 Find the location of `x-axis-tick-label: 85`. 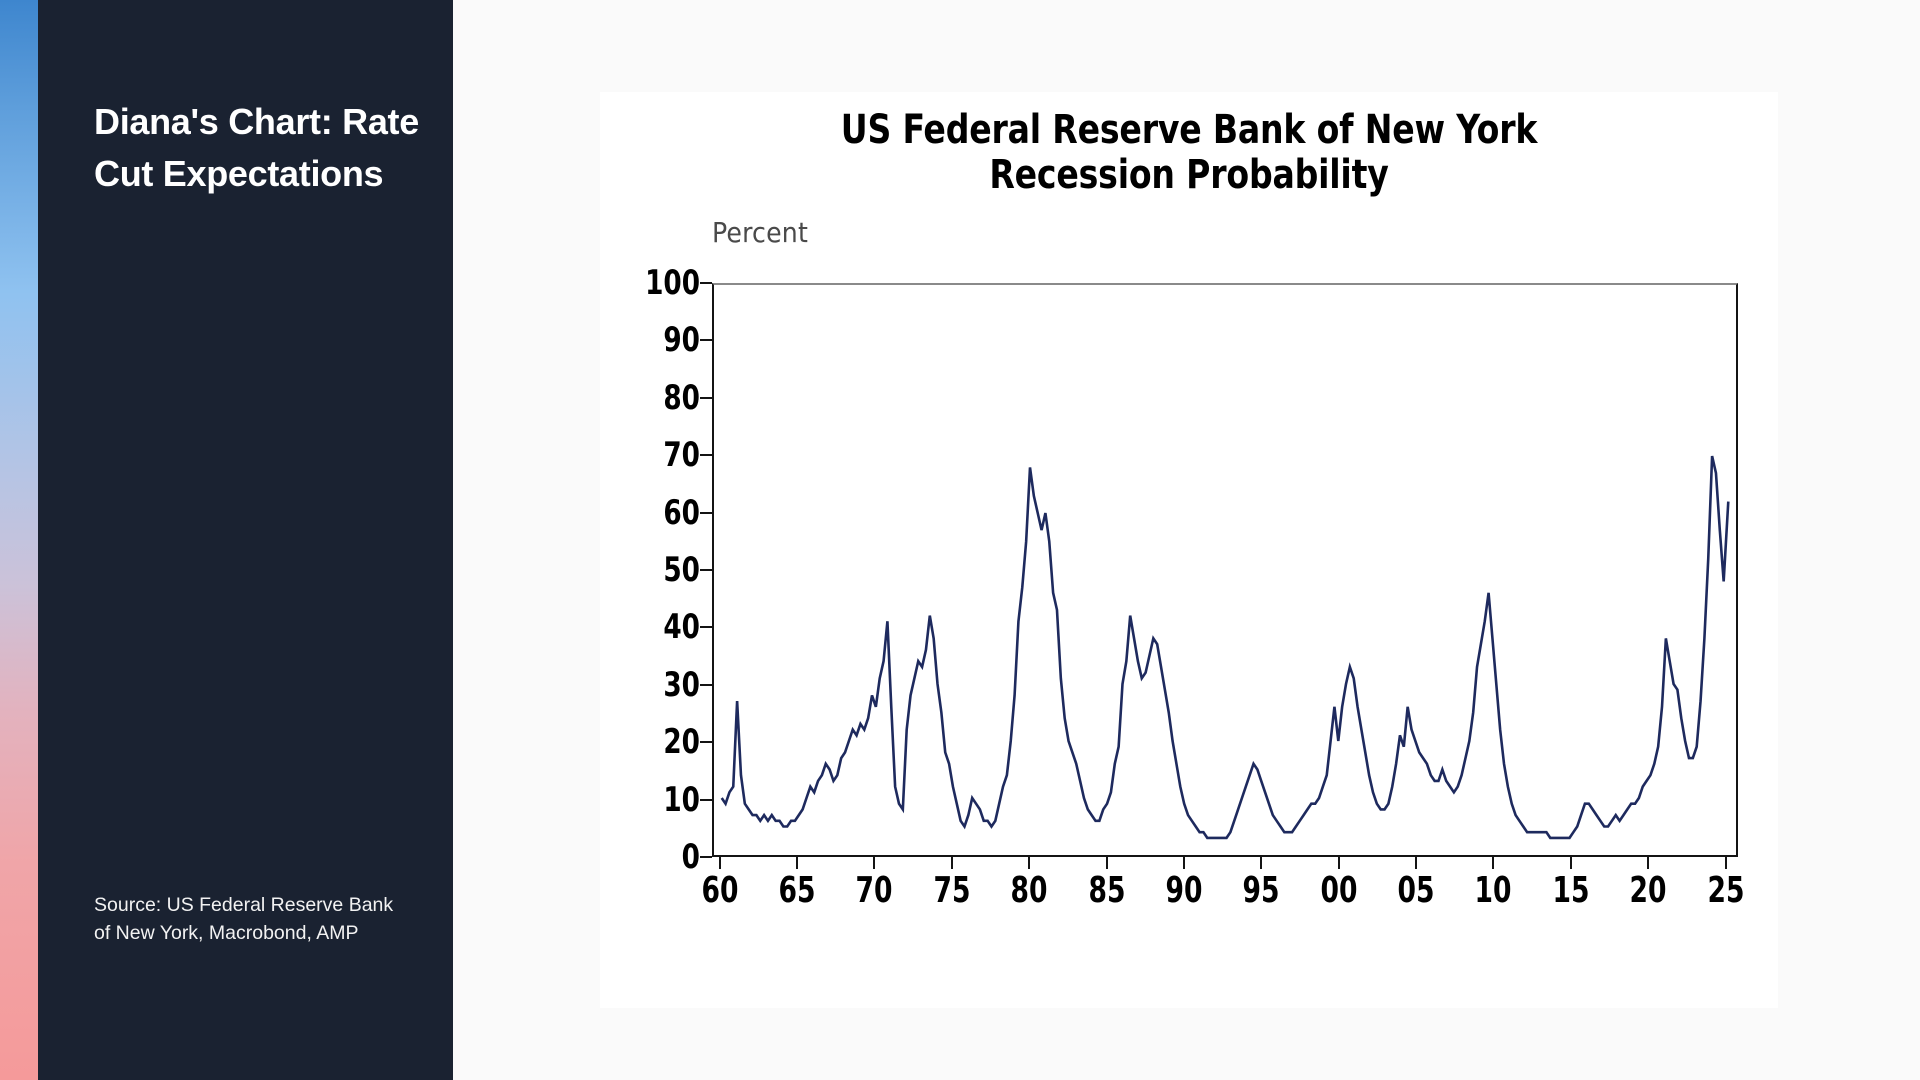

x-axis-tick-label: 85 is located at coordinates (1107, 890).